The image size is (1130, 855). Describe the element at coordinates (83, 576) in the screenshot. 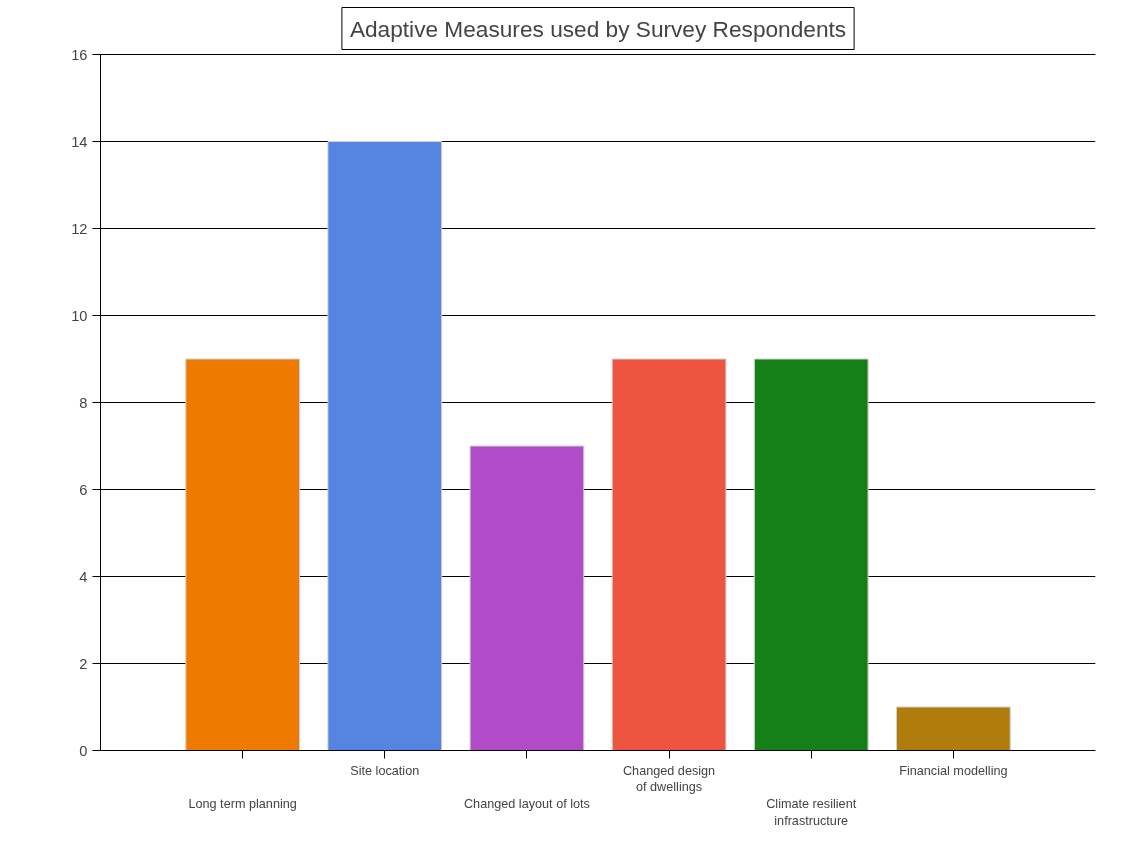

I see `y-tick-label: 4` at that location.